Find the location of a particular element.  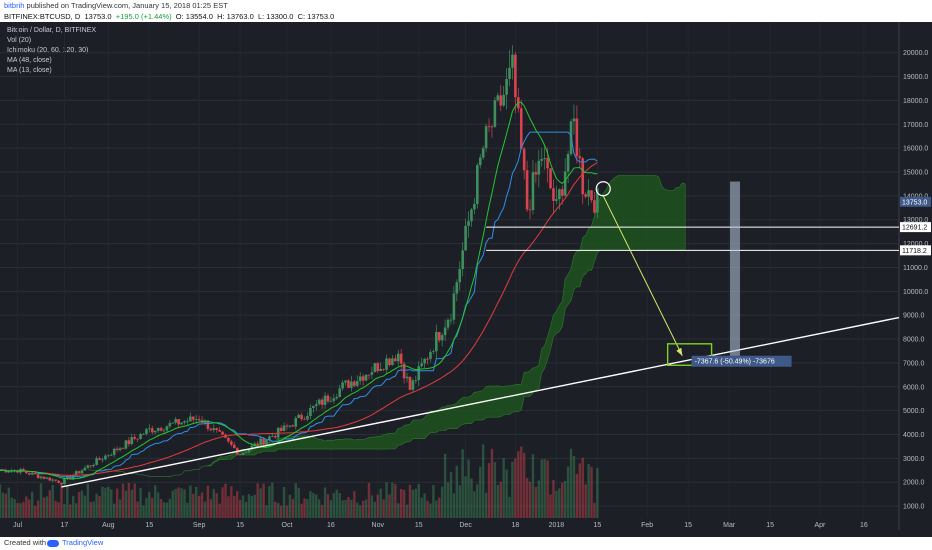

author-link: bitbrih is located at coordinates (14, 5).